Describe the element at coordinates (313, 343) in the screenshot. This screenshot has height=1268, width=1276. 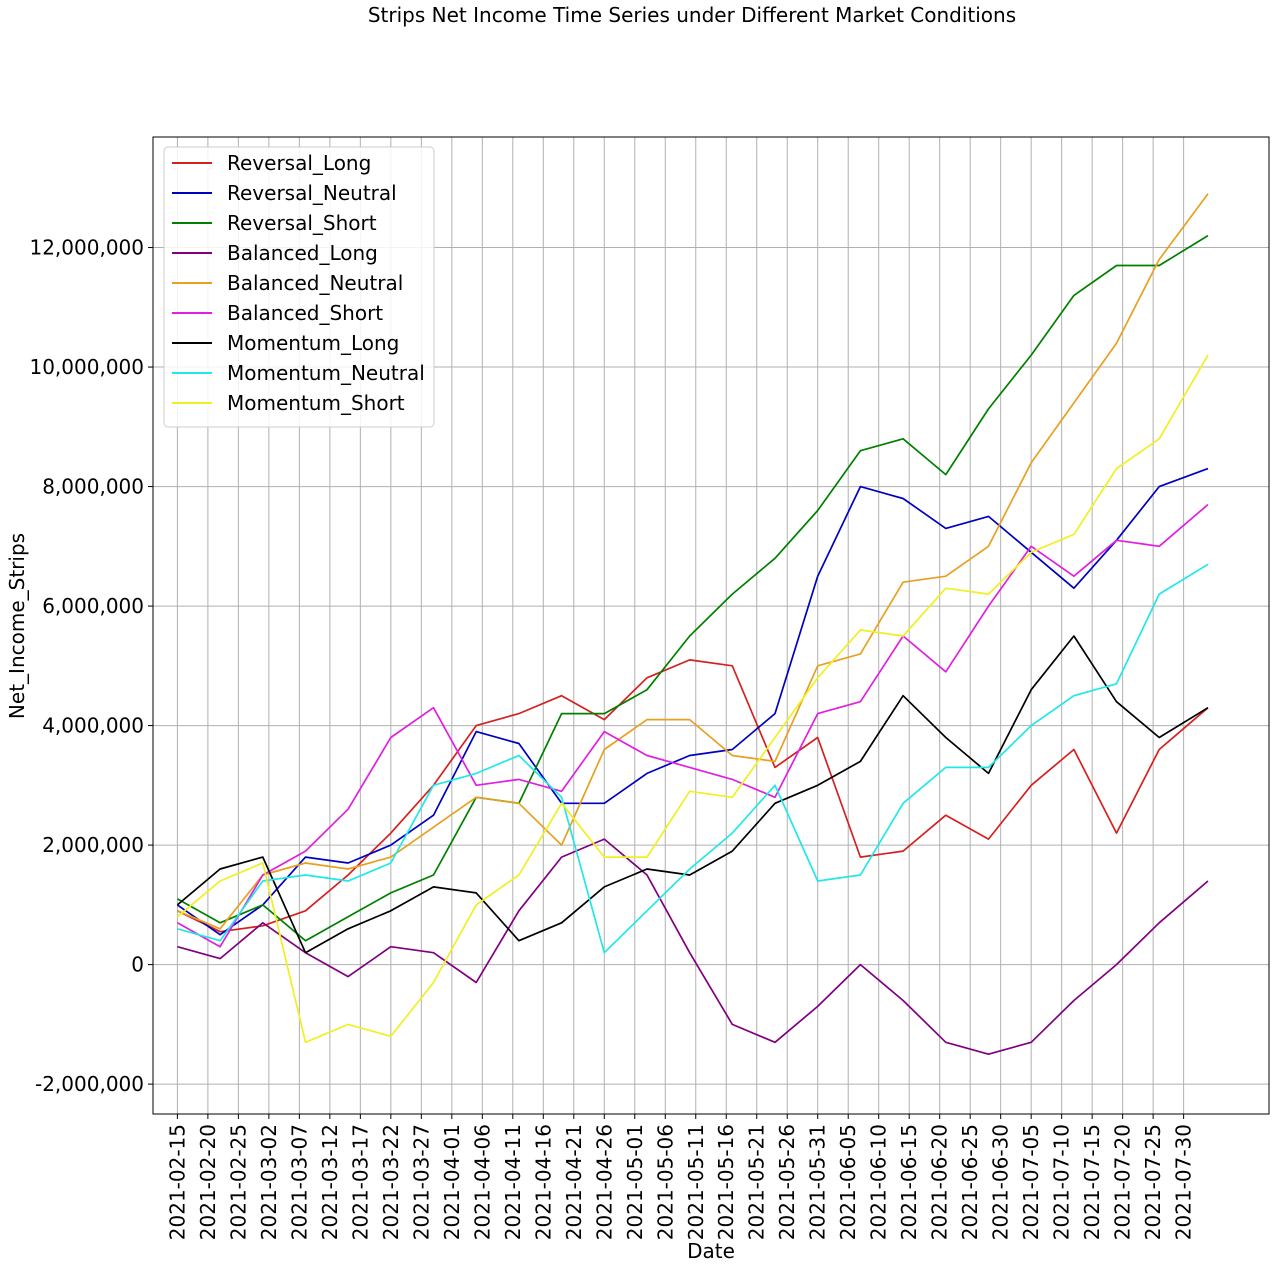
I see `legend-label: Momentum_Long` at that location.